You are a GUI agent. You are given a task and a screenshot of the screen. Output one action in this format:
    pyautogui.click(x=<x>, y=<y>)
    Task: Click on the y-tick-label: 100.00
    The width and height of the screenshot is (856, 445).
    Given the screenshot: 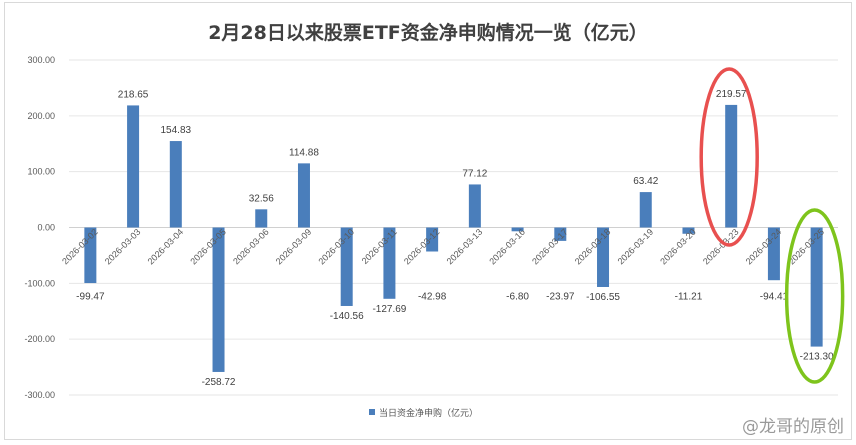 What is the action you would take?
    pyautogui.click(x=41, y=172)
    